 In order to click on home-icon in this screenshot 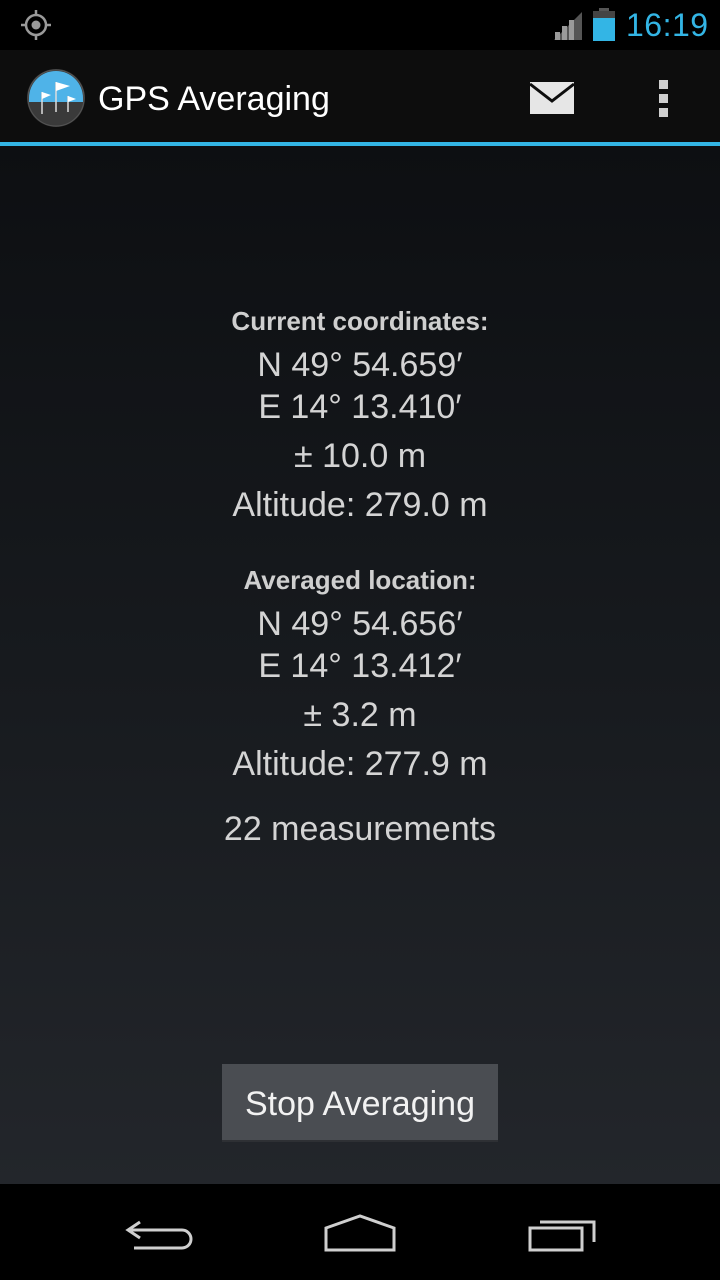, I will do `click(360, 1233)`.